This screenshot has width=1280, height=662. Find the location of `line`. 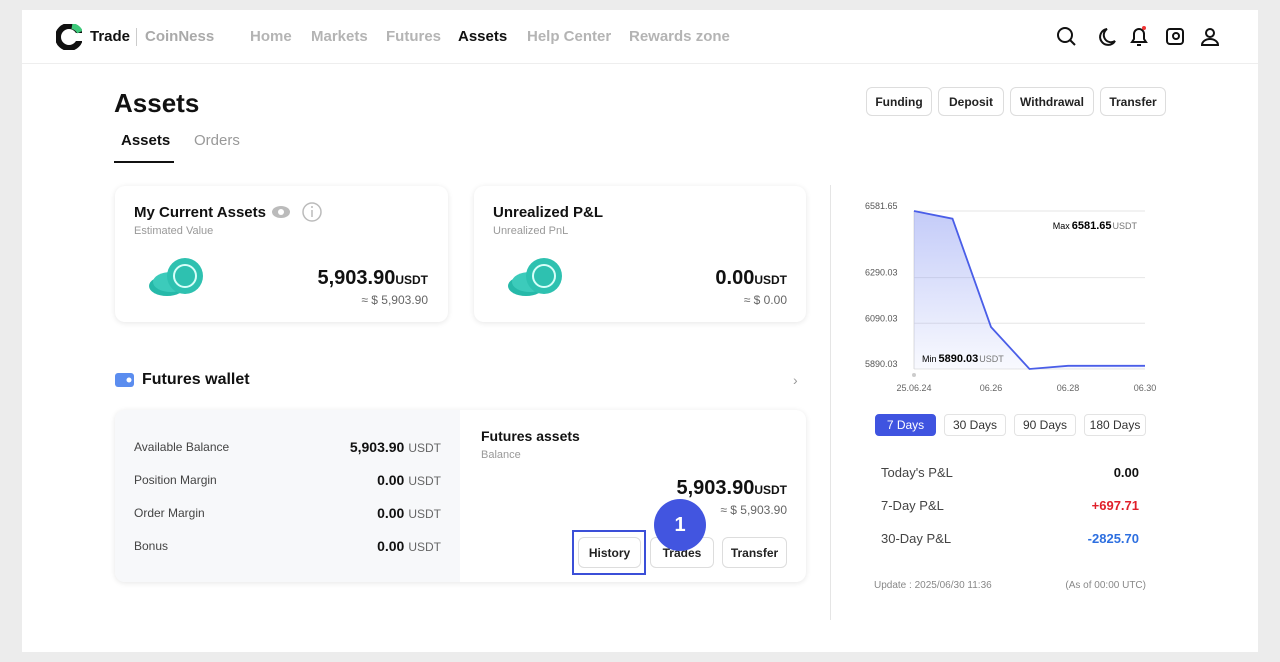

line is located at coordinates (1029, 290).